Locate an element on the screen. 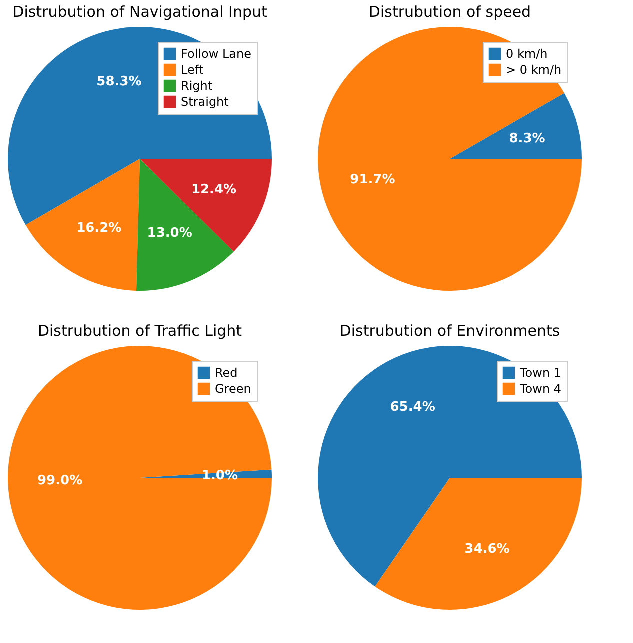 Image resolution: width=633 pixels, height=643 pixels. data-label: 12.4% is located at coordinates (214, 190).